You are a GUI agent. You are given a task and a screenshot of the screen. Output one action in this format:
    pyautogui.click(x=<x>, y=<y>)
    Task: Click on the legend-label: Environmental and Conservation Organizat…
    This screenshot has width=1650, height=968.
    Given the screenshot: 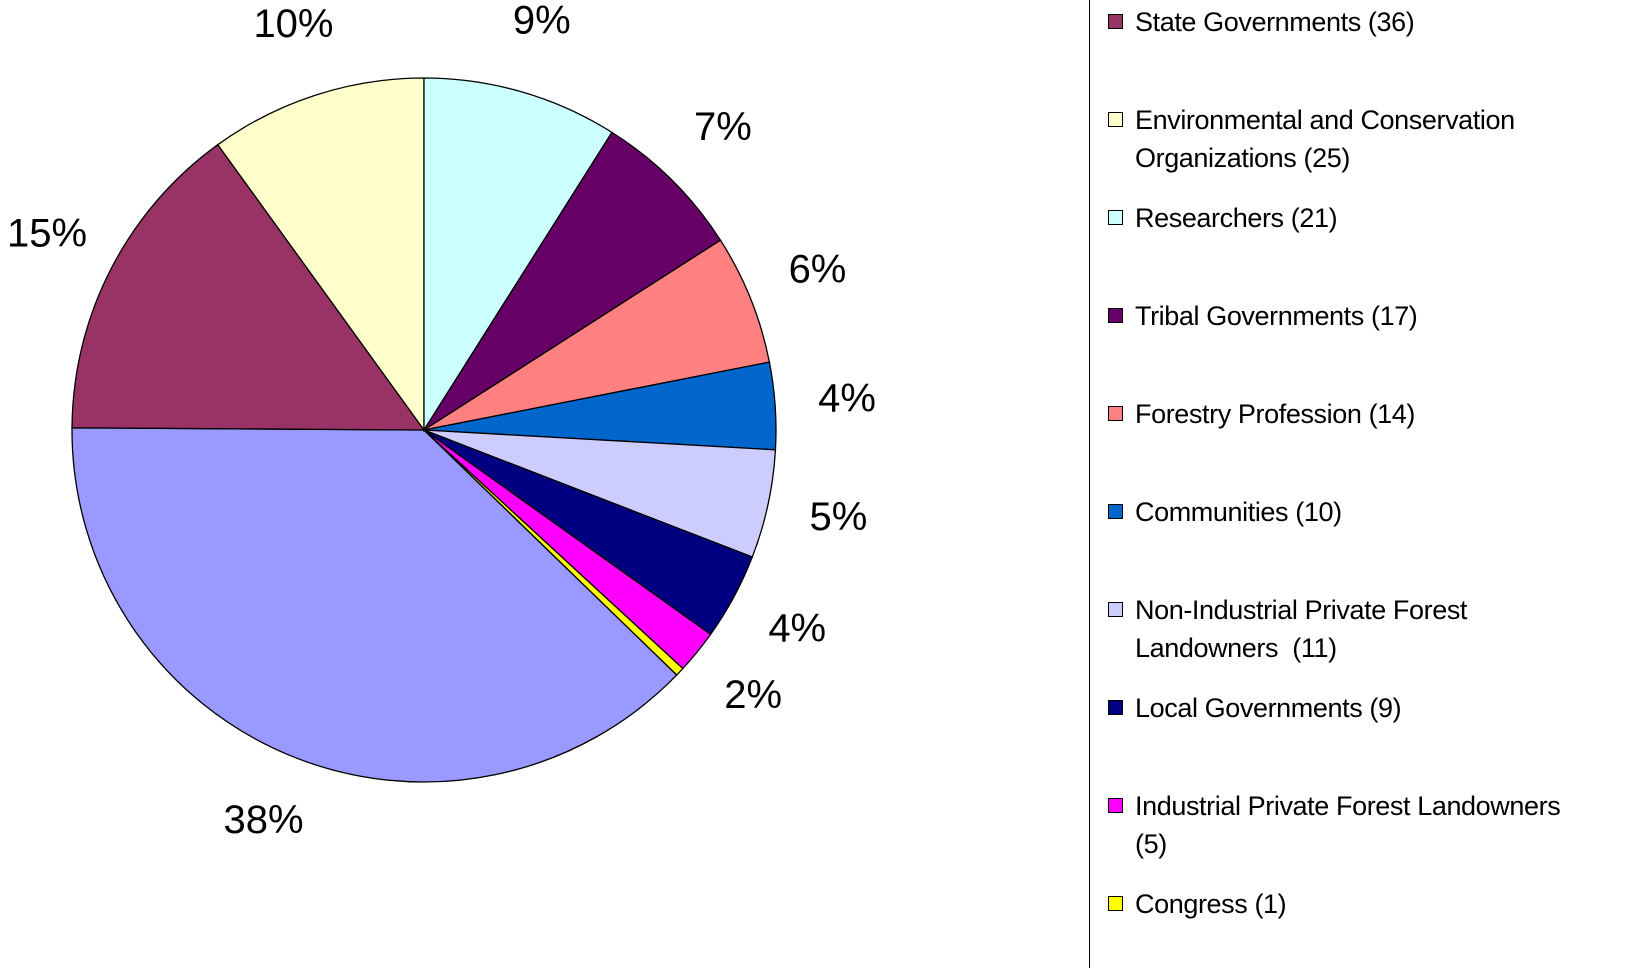 What is the action you would take?
    pyautogui.click(x=1328, y=139)
    